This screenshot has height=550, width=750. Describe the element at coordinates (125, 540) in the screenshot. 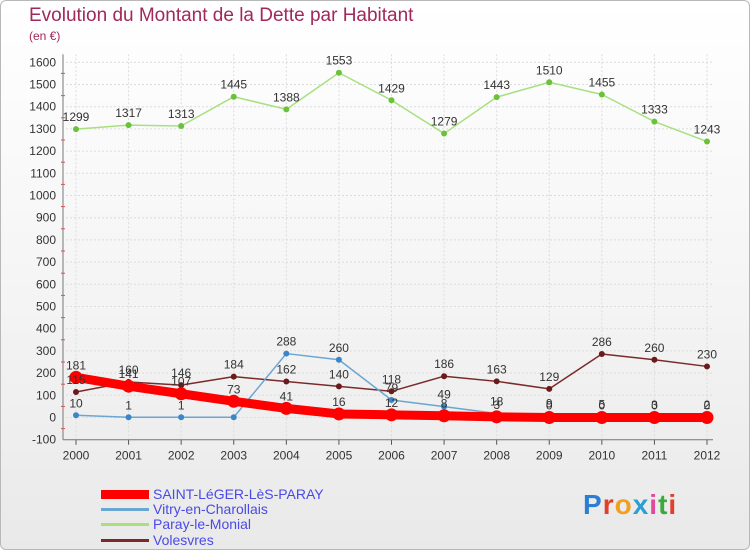

I see `legend-swatch-volesvres` at that location.